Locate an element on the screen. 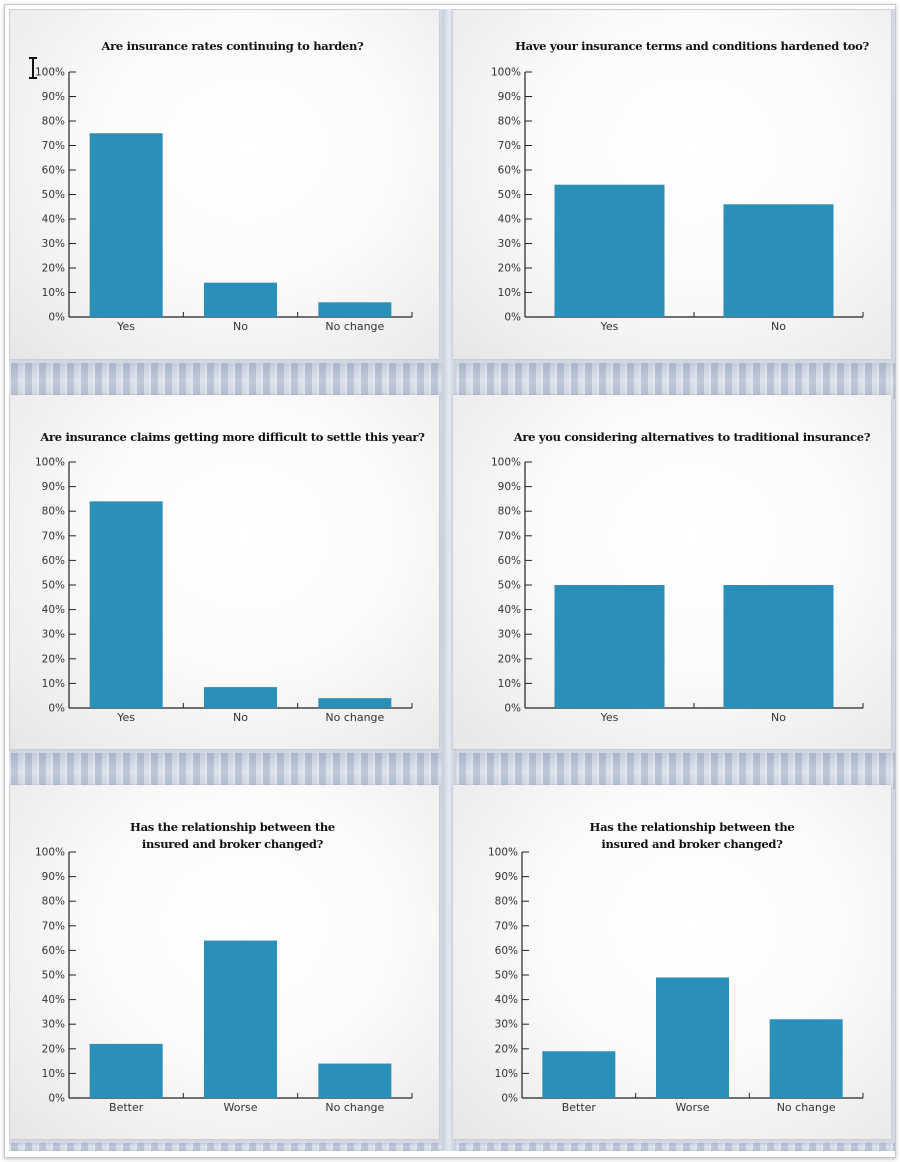  text-cursor-icon is located at coordinates (33, 68).